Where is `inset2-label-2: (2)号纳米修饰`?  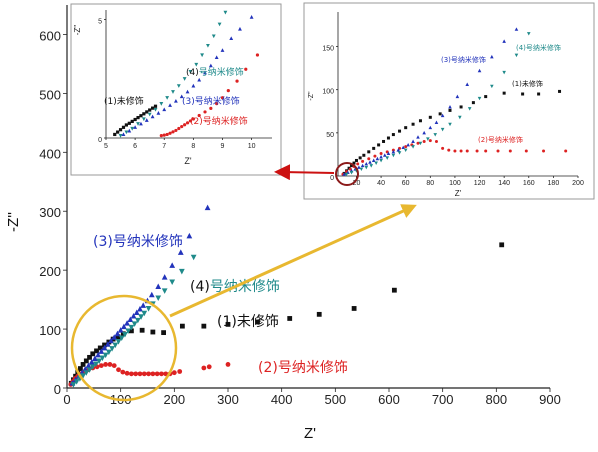 inset2-label-2: (2)号纳米修饰 is located at coordinates (500, 139).